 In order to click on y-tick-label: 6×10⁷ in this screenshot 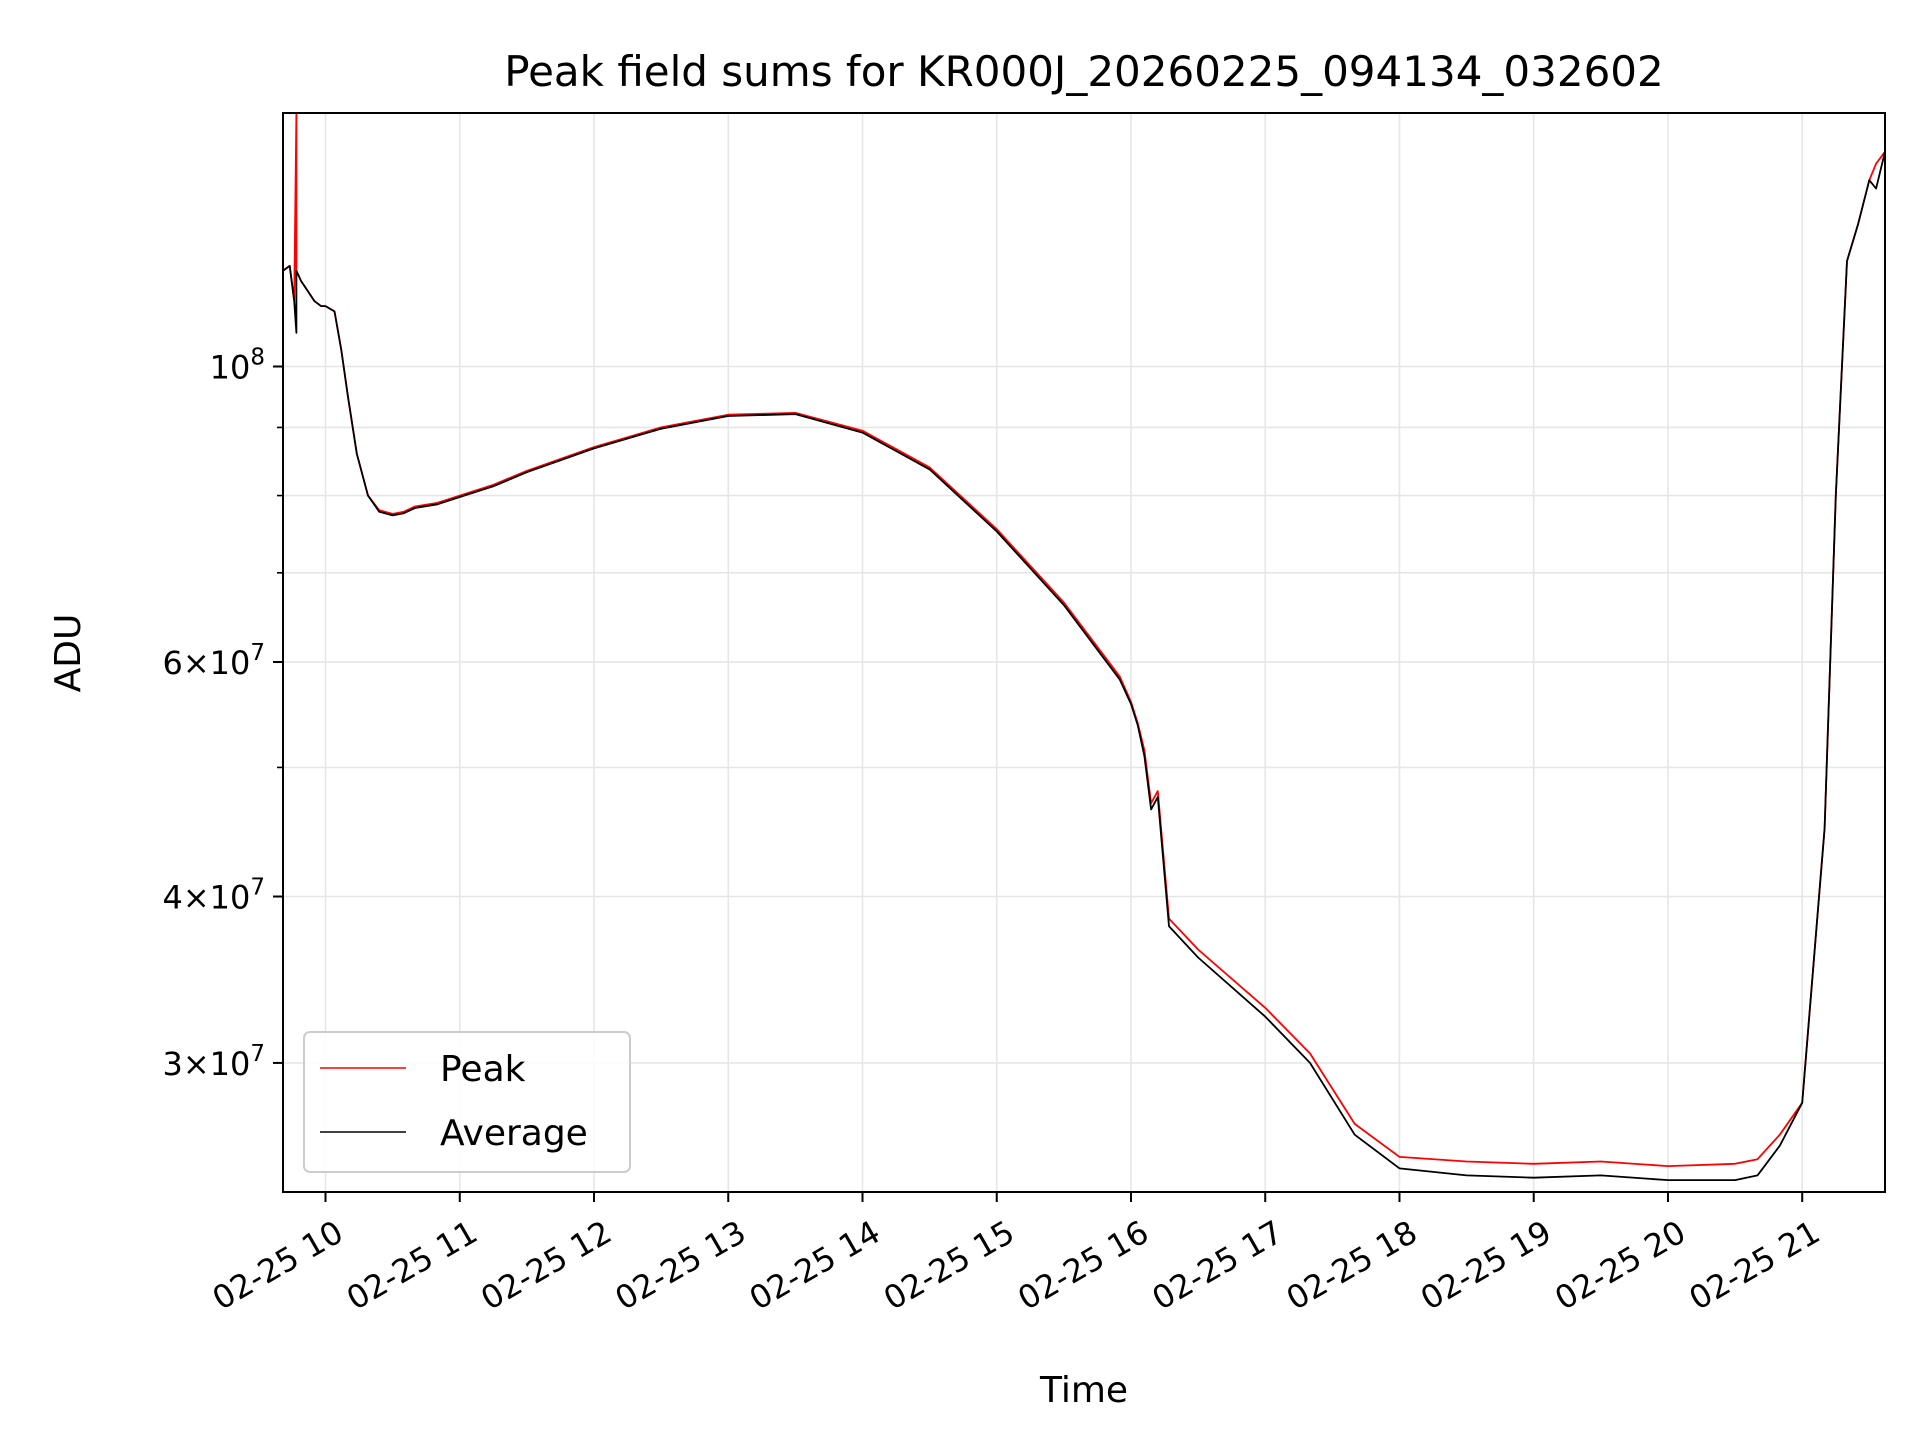, I will do `click(213, 661)`.